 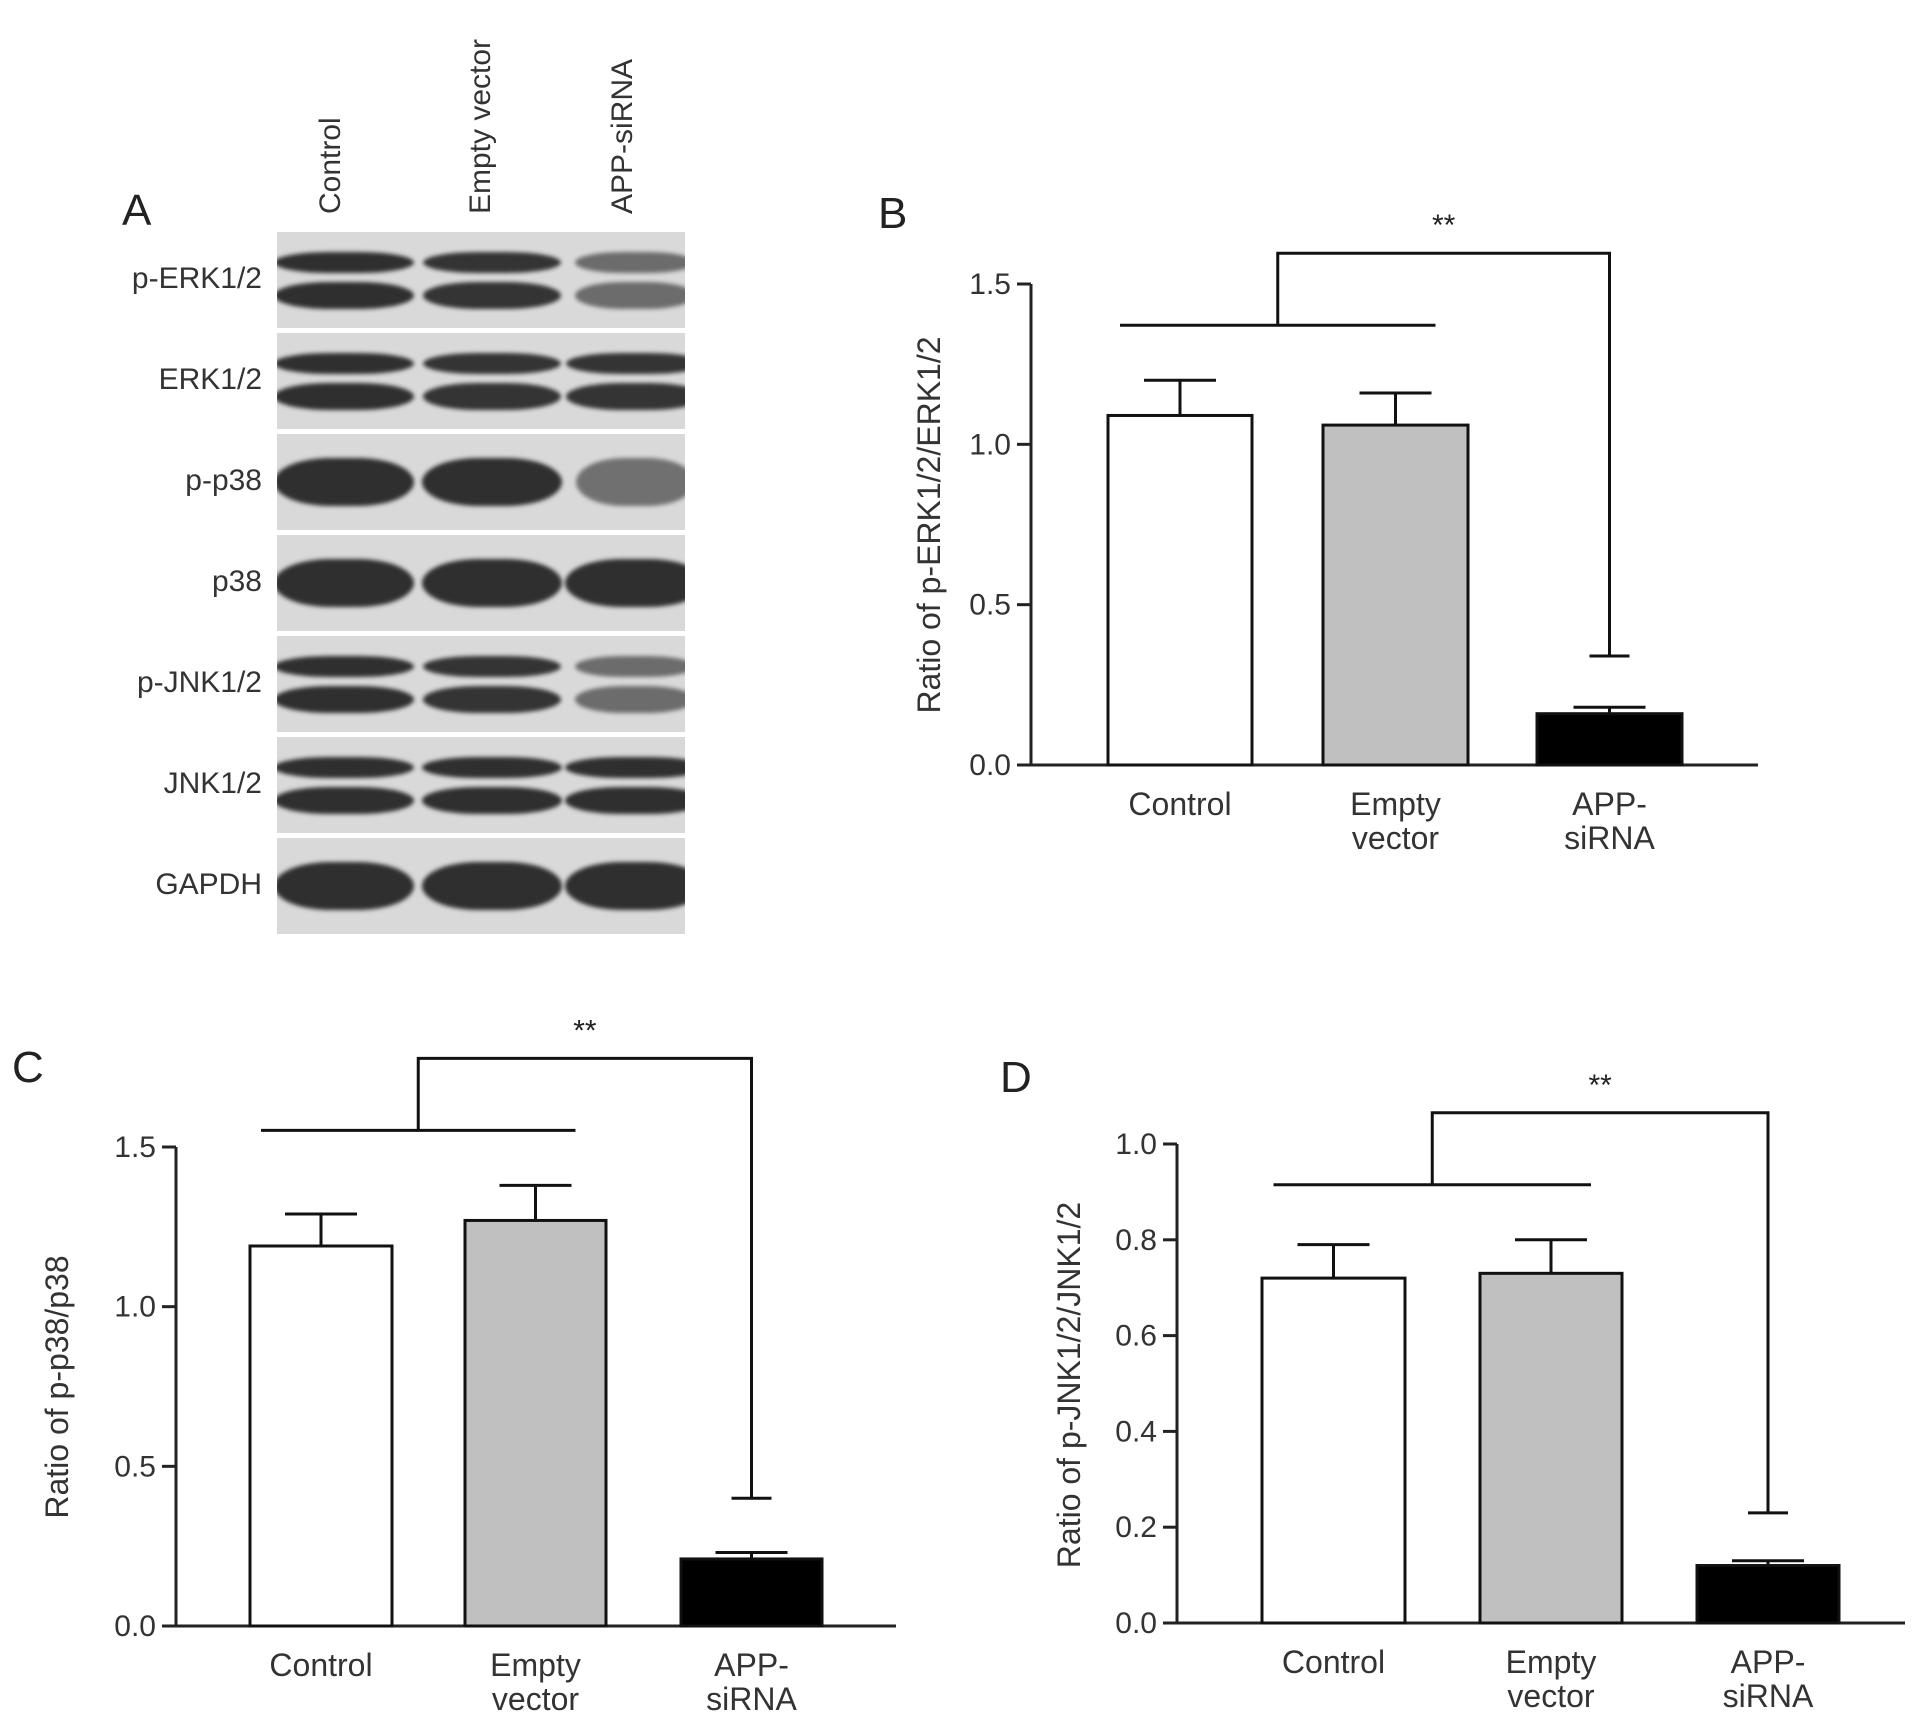 What do you see at coordinates (1069, 1385) in the screenshot?
I see `y-axis-label: Ratio of p-JNK1/2/JNK1/2` at bounding box center [1069, 1385].